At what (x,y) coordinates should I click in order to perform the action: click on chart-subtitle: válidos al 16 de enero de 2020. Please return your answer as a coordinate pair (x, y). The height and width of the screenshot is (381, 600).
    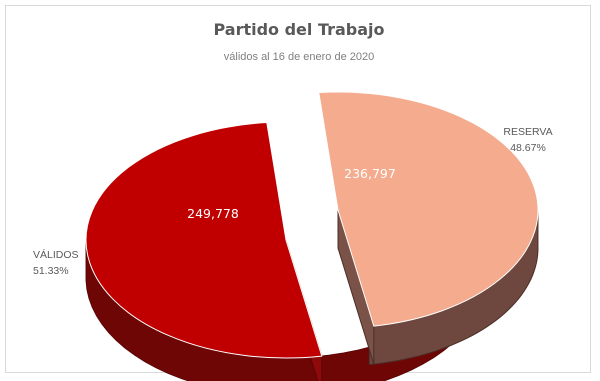
    Looking at the image, I should click on (299, 57).